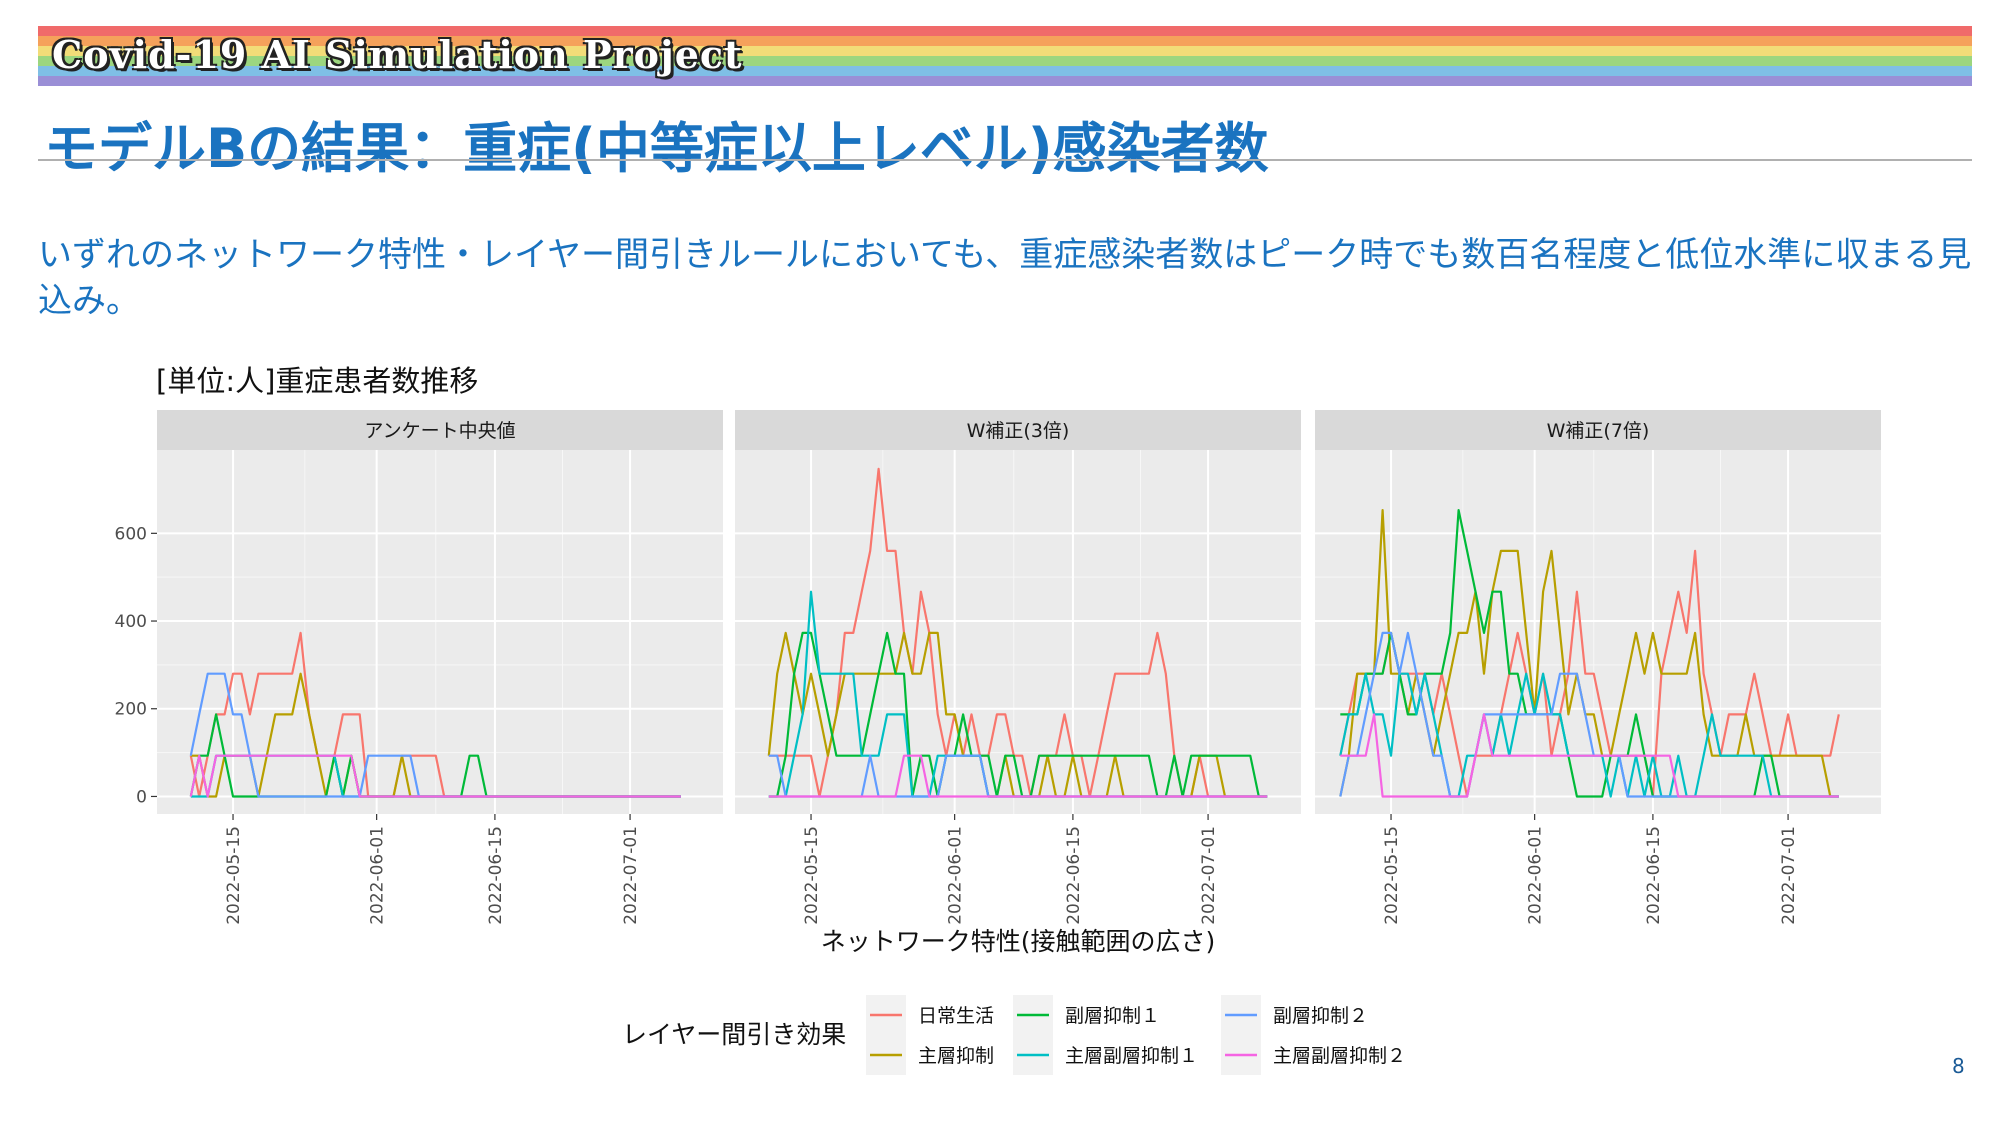 The width and height of the screenshot is (2000, 1125). What do you see at coordinates (1018, 431) in the screenshot?
I see `facet-strip-label: W補正(3倍)` at bounding box center [1018, 431].